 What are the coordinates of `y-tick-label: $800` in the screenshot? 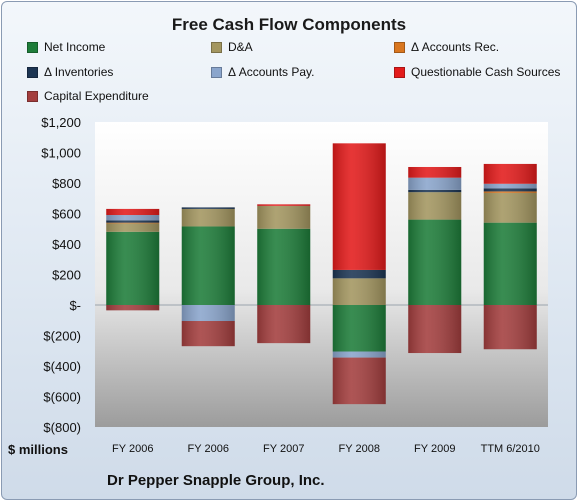 It's located at (66, 183).